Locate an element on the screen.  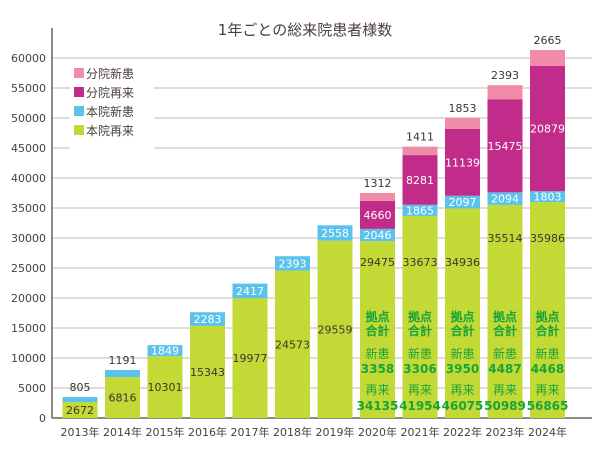
legend-label: 本院再来 is located at coordinates (110, 131).